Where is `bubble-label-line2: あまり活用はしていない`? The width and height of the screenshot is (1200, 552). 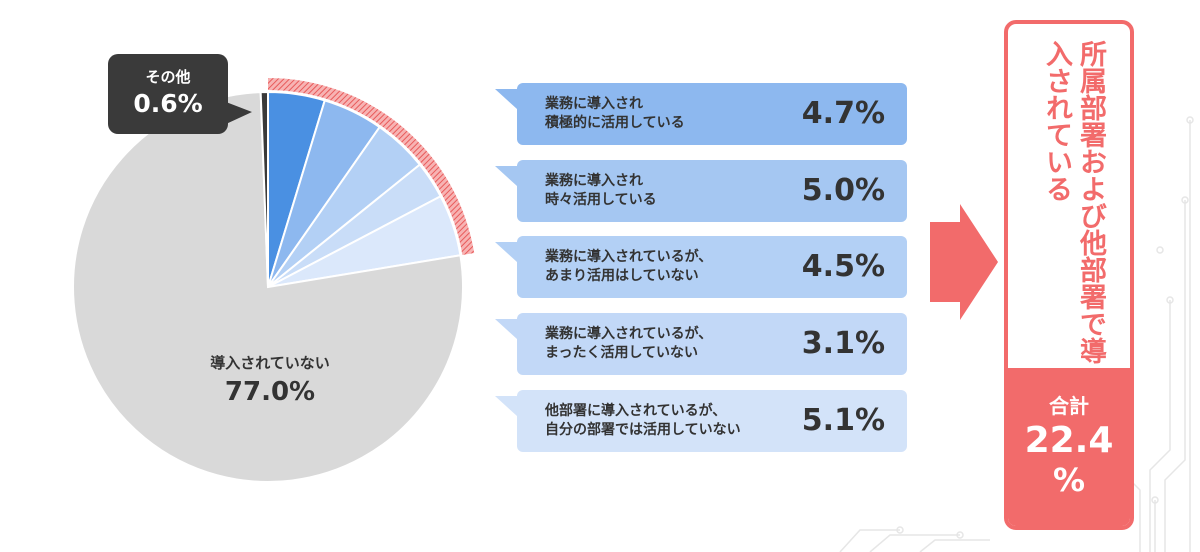
bubble-label-line2: あまり活用はしていない is located at coordinates (622, 276).